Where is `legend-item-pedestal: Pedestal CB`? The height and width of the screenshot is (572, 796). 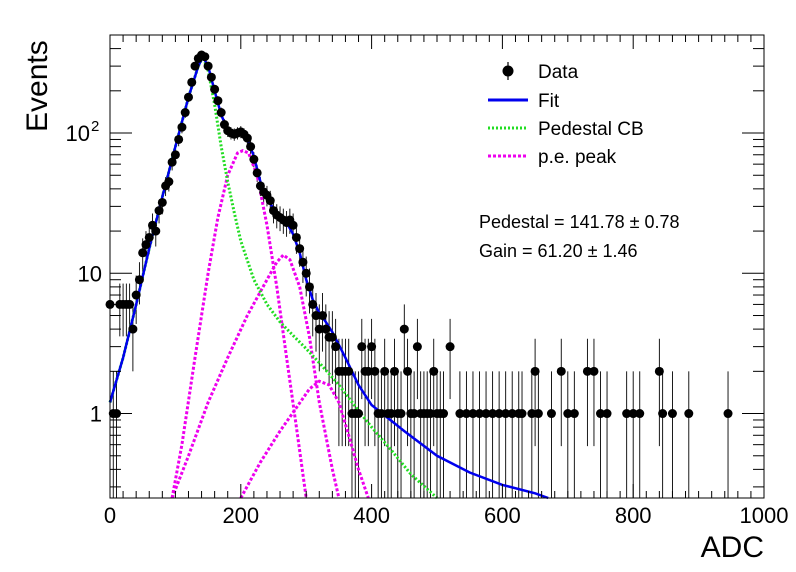
legend-item-pedestal: Pedestal CB is located at coordinates (566, 129).